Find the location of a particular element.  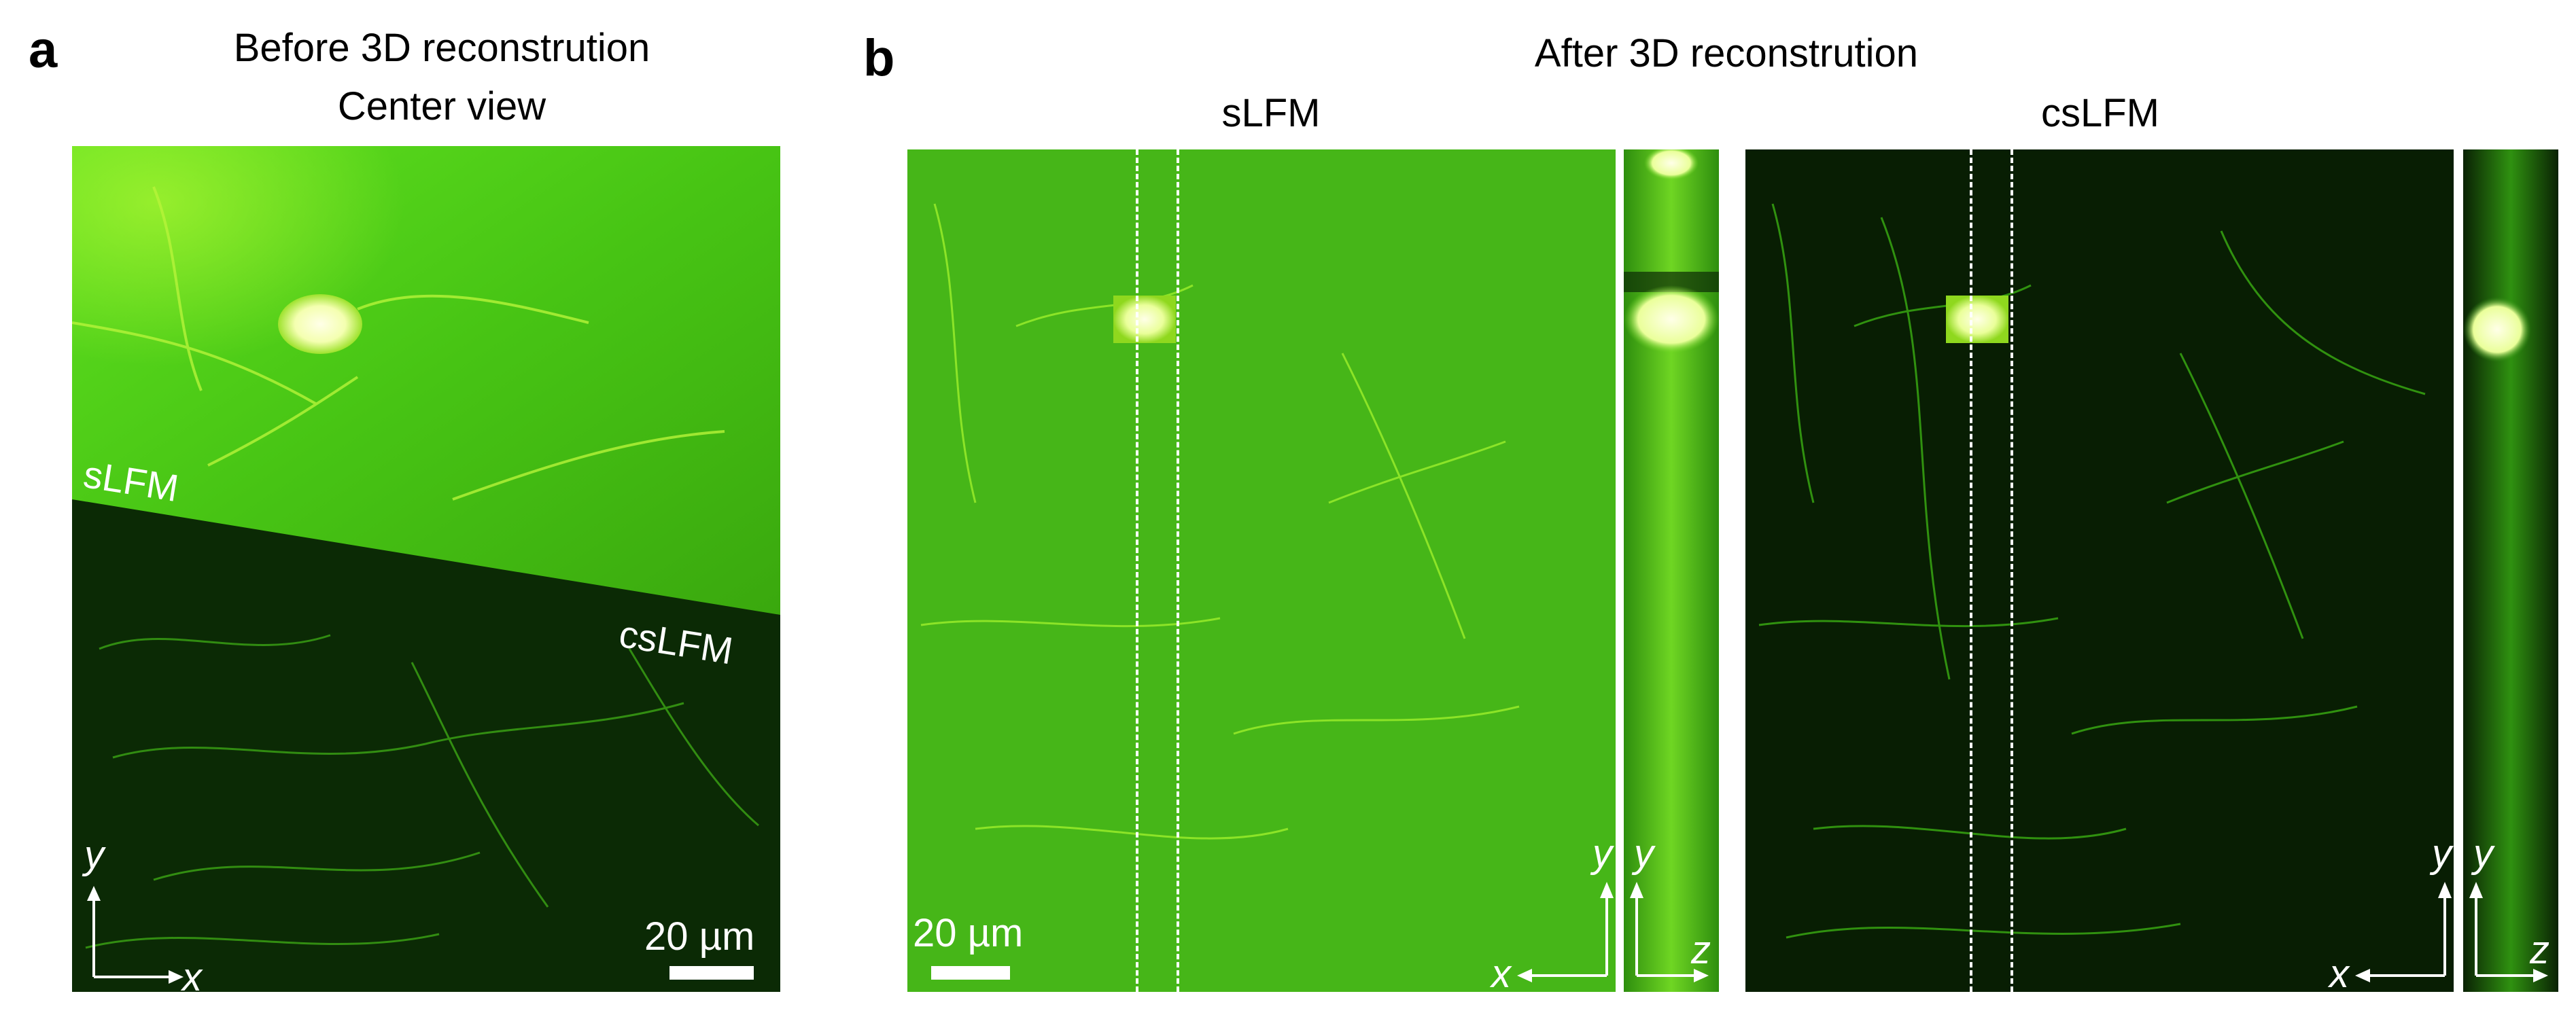

cslfm-xy-axis-x-label: x is located at coordinates (2339, 974).